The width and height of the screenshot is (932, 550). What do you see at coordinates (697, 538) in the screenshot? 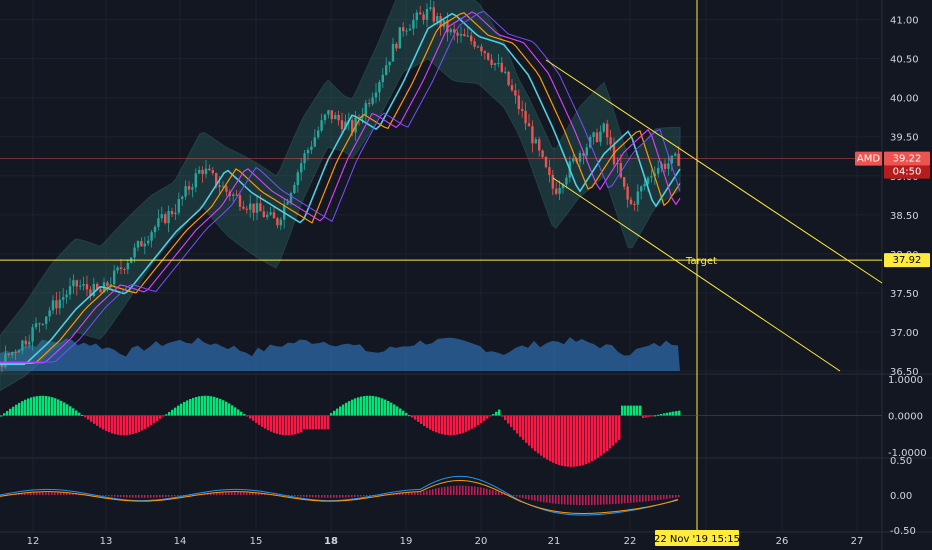
I see `crosshair-time-badge` at bounding box center [697, 538].